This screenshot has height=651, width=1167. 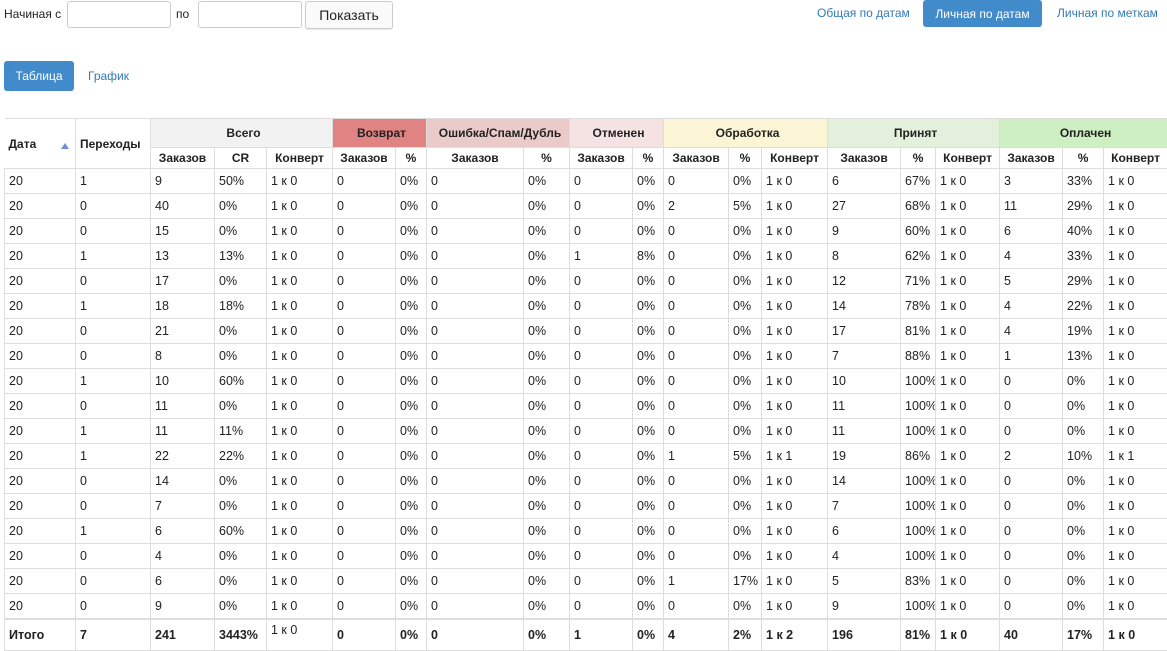 What do you see at coordinates (113, 144) in the screenshot?
I see `column-header: Переходы` at bounding box center [113, 144].